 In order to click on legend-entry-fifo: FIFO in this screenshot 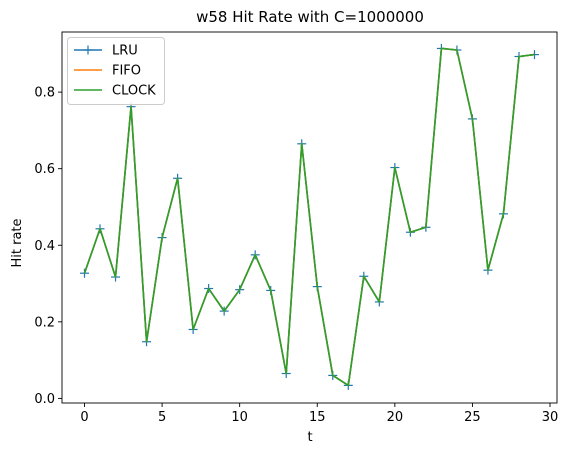, I will do `click(107, 71)`.